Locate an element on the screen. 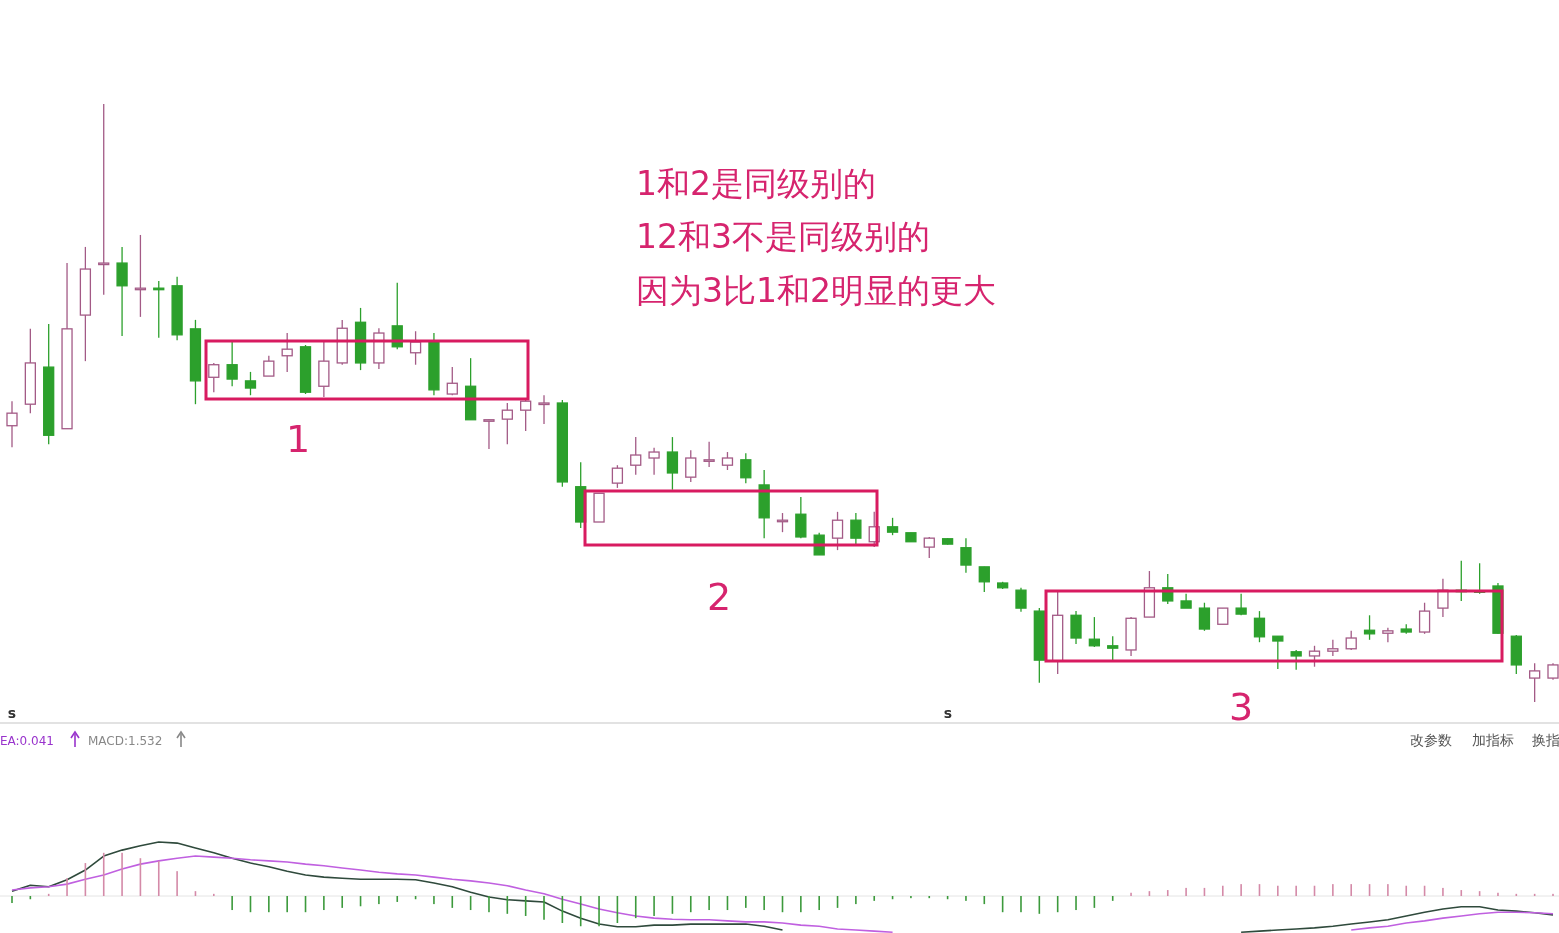 The image size is (1559, 933). text: 改参数 is located at coordinates (1431, 740).